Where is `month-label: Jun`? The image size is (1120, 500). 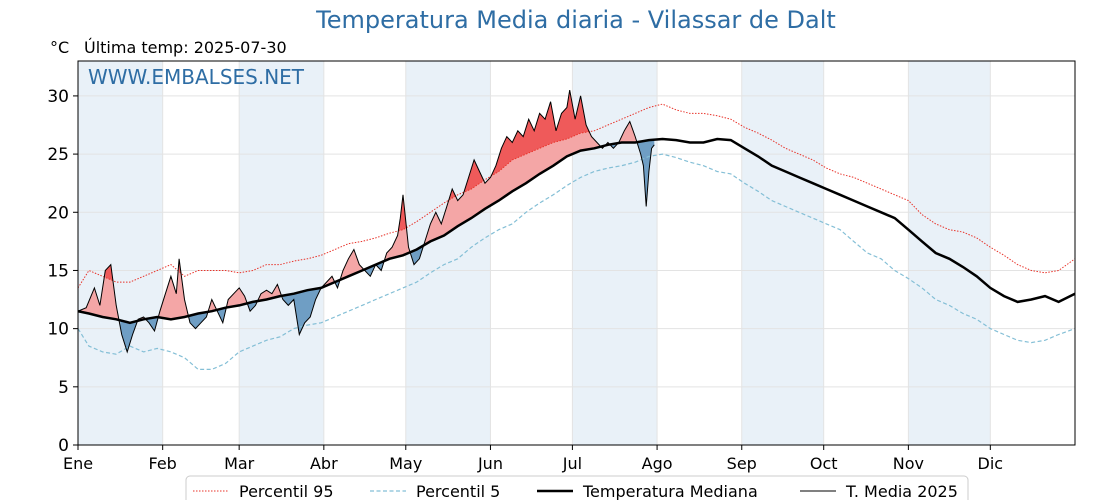
month-label: Jun is located at coordinates (490, 463).